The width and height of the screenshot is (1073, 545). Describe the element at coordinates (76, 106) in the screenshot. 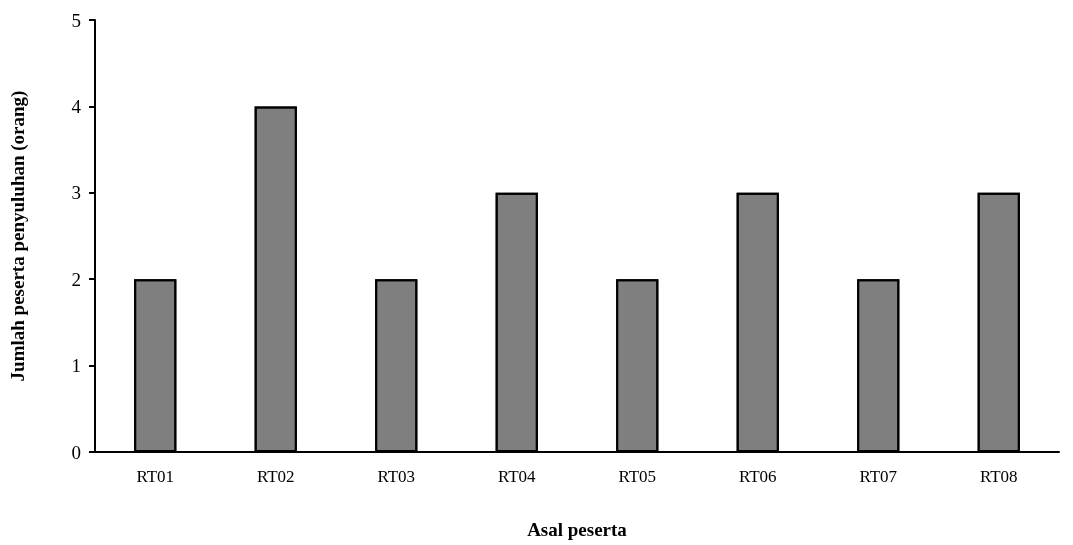

I see `y-tick-label: 4` at that location.